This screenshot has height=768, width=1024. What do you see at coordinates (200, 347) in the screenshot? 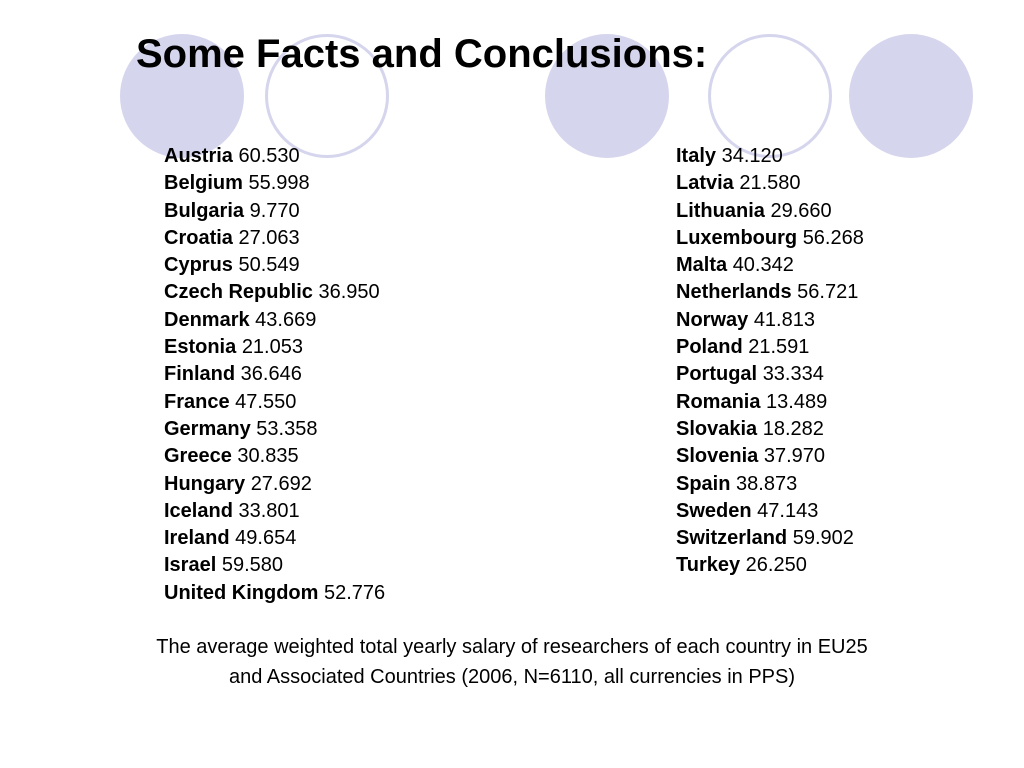
I see `country-name: Estonia` at bounding box center [200, 347].